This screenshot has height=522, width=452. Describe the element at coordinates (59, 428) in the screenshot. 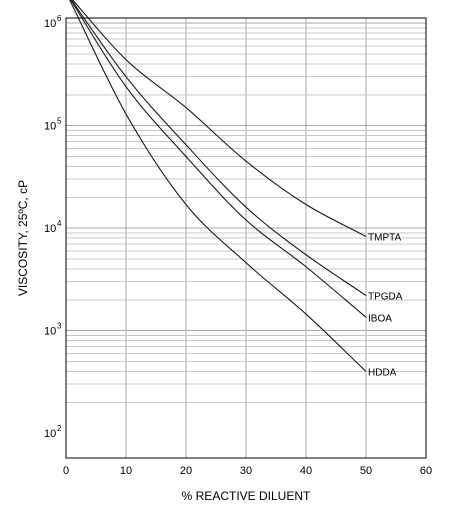

I see `y-tick-exponent: 2` at that location.